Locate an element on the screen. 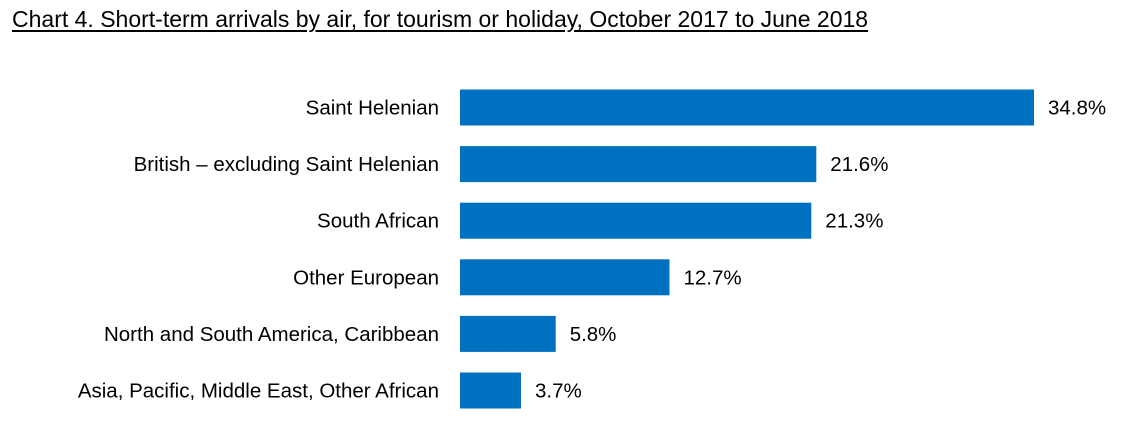  category-label: Other European is located at coordinates (366, 277).